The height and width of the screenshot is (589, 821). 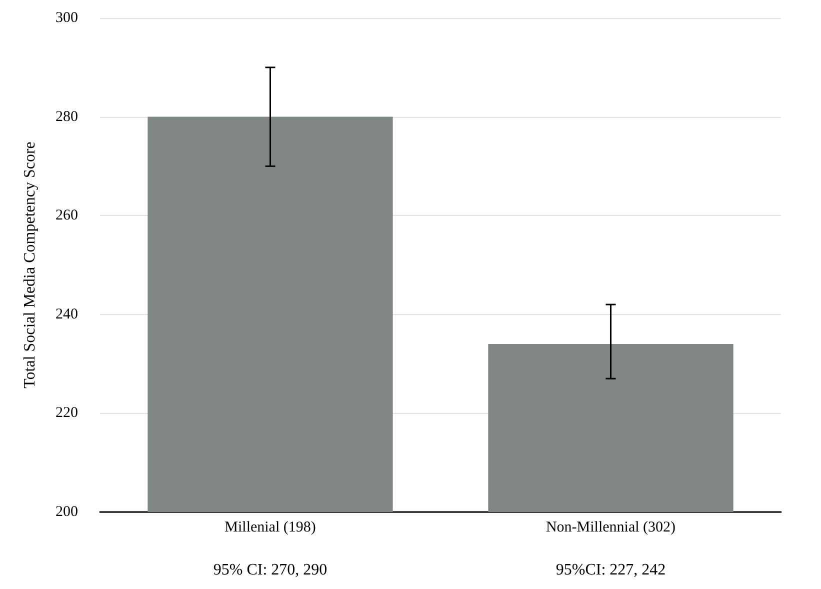 What do you see at coordinates (611, 570) in the screenshot?
I see `text: 95%CI: 227, 242` at bounding box center [611, 570].